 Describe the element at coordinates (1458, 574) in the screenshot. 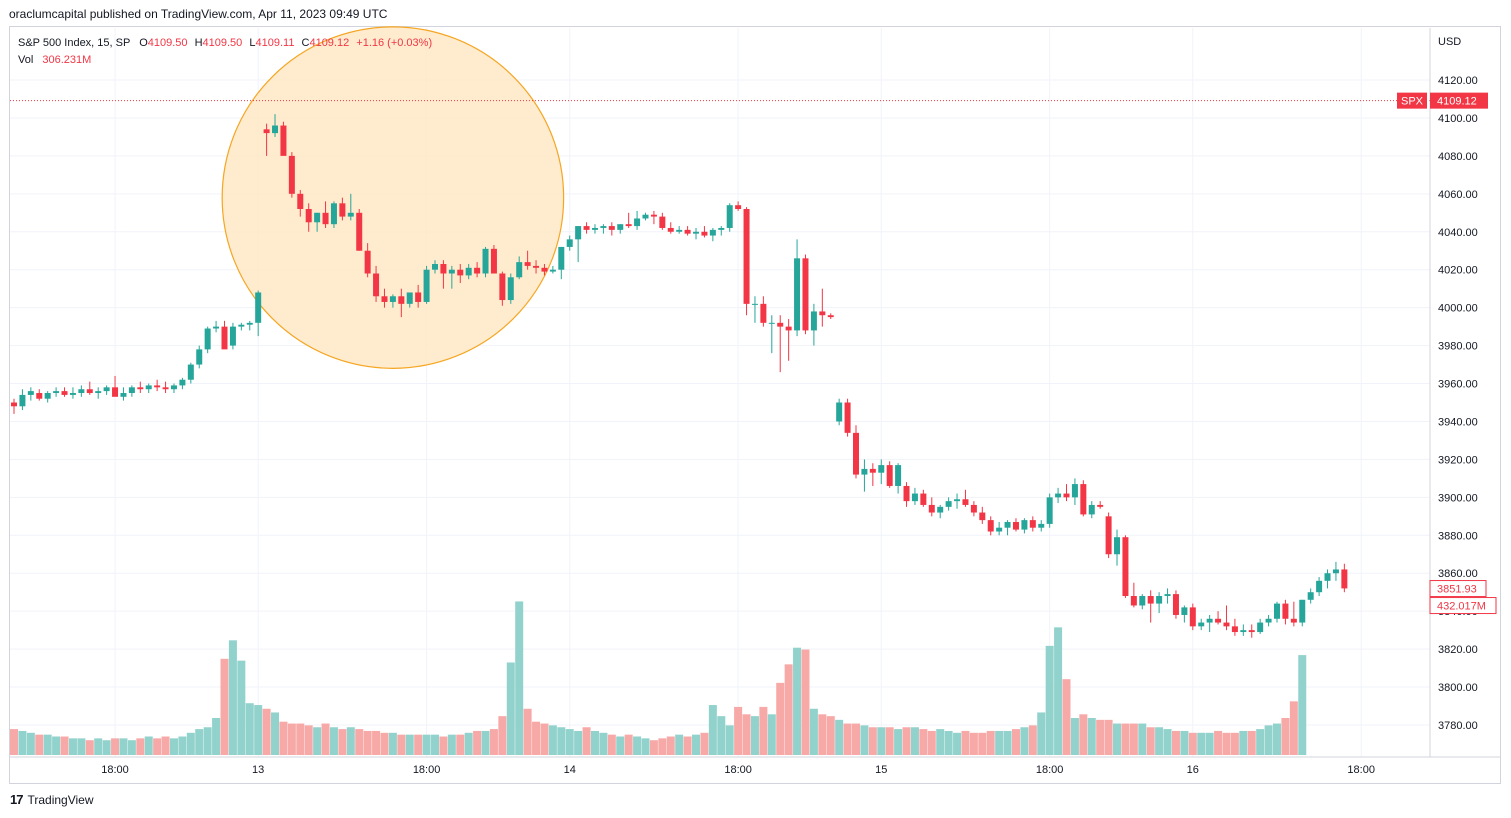

I see `y-tick-label: 3860.00` at that location.